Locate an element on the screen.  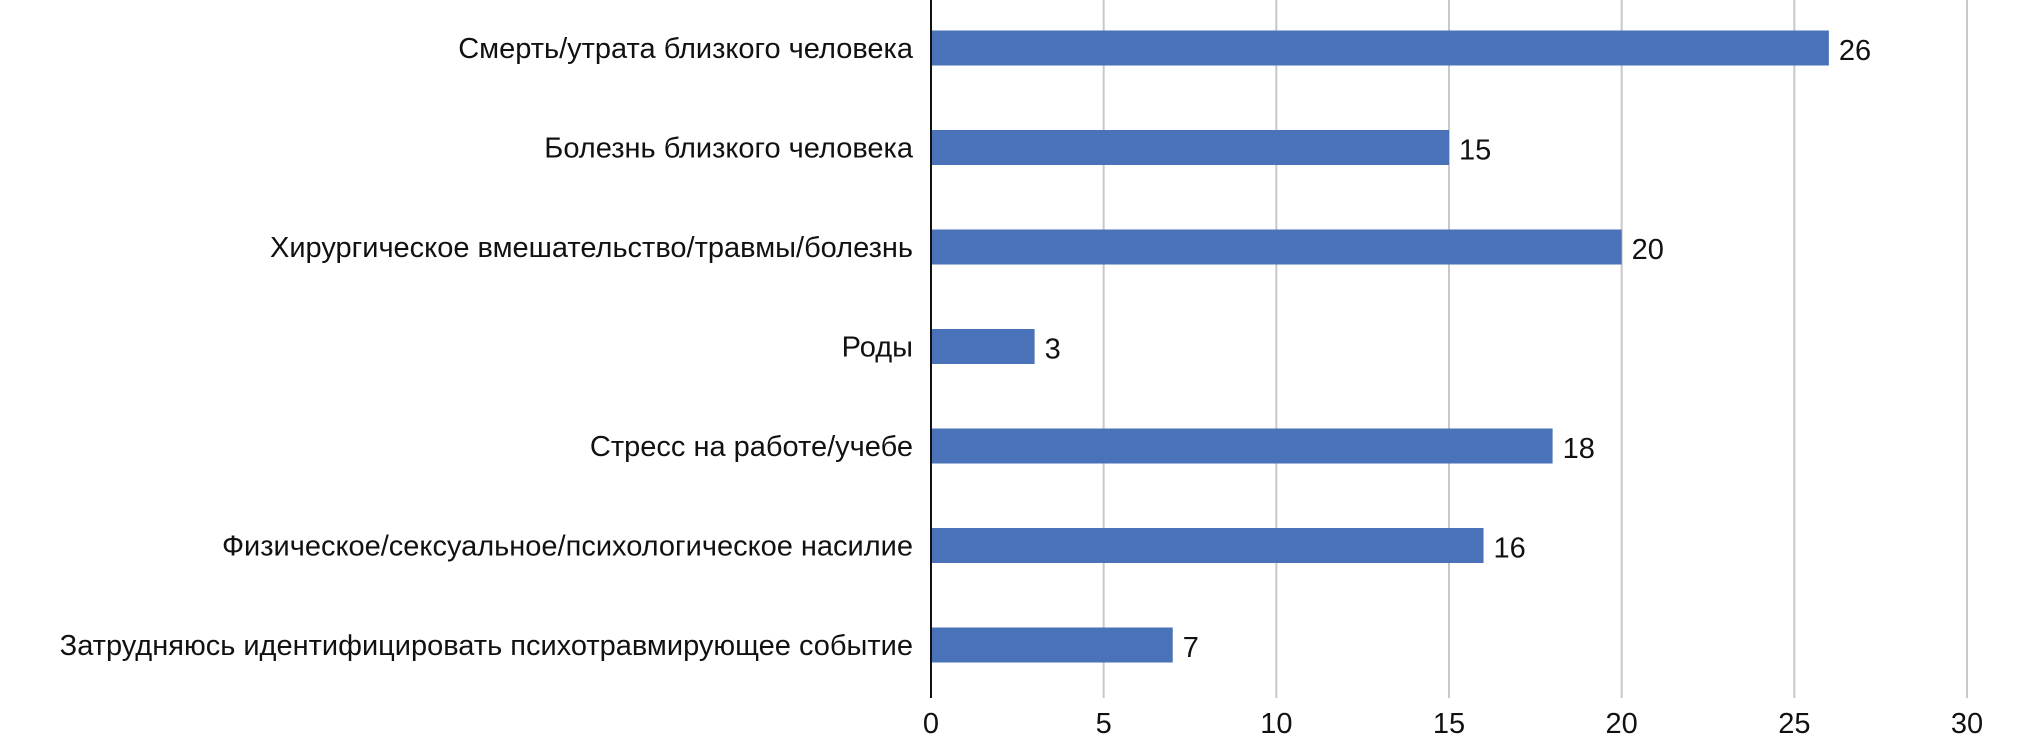
x-tick-label: 20 is located at coordinates (1622, 723).